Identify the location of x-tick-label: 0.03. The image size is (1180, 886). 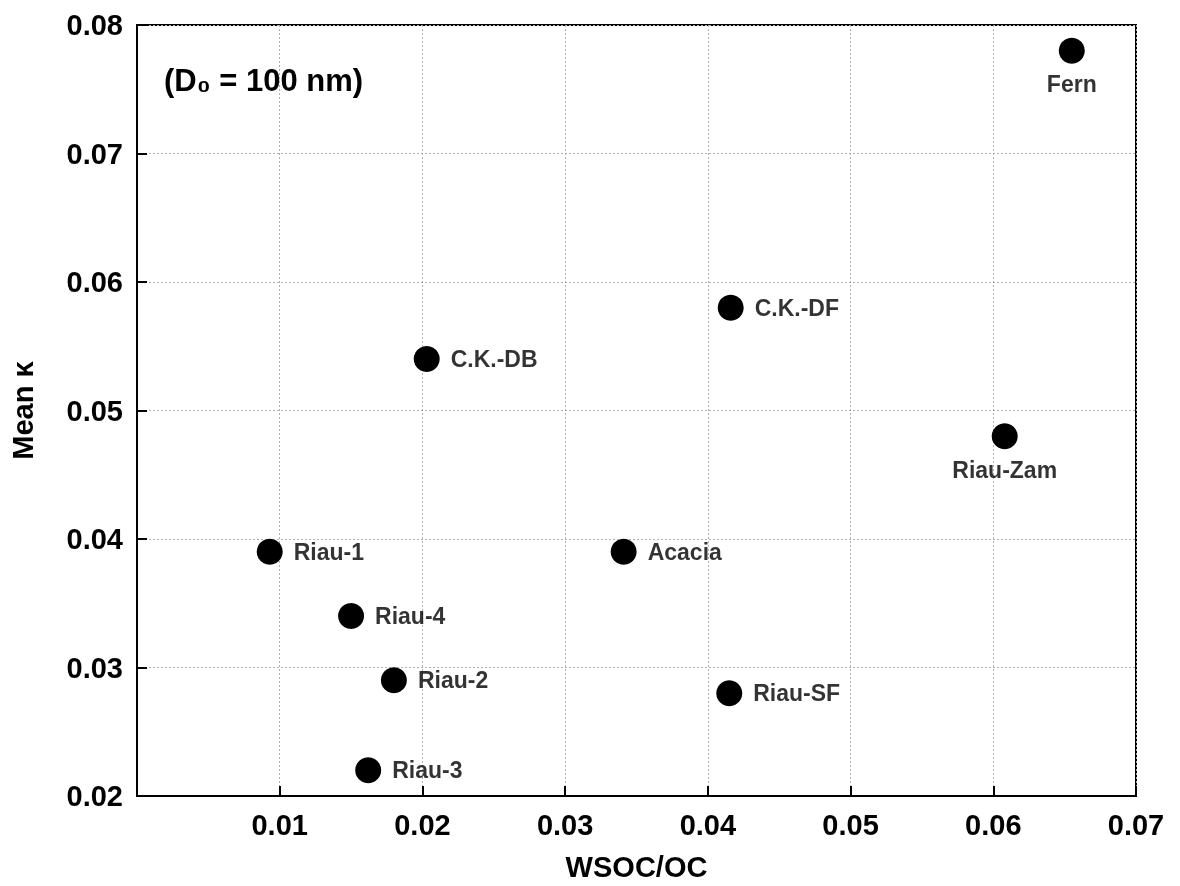
(565, 824).